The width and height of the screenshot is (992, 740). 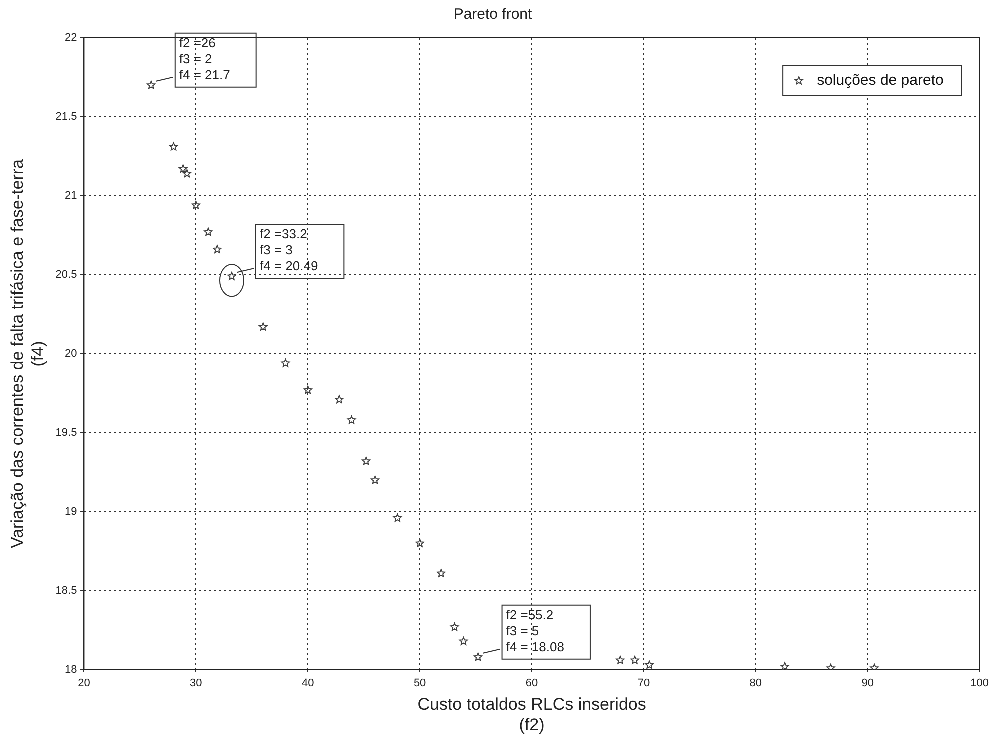 I want to click on legend-label: soluções de pareto, so click(x=880, y=81).